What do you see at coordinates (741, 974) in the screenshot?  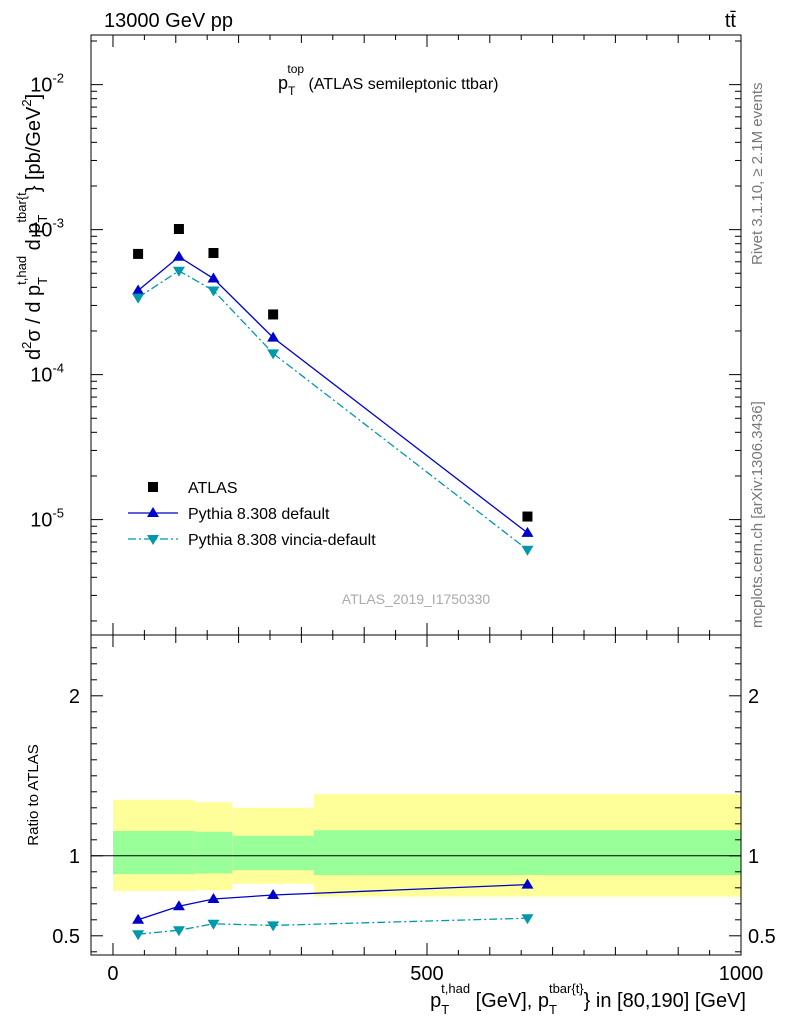 I see `x-tick-label: 1000` at bounding box center [741, 974].